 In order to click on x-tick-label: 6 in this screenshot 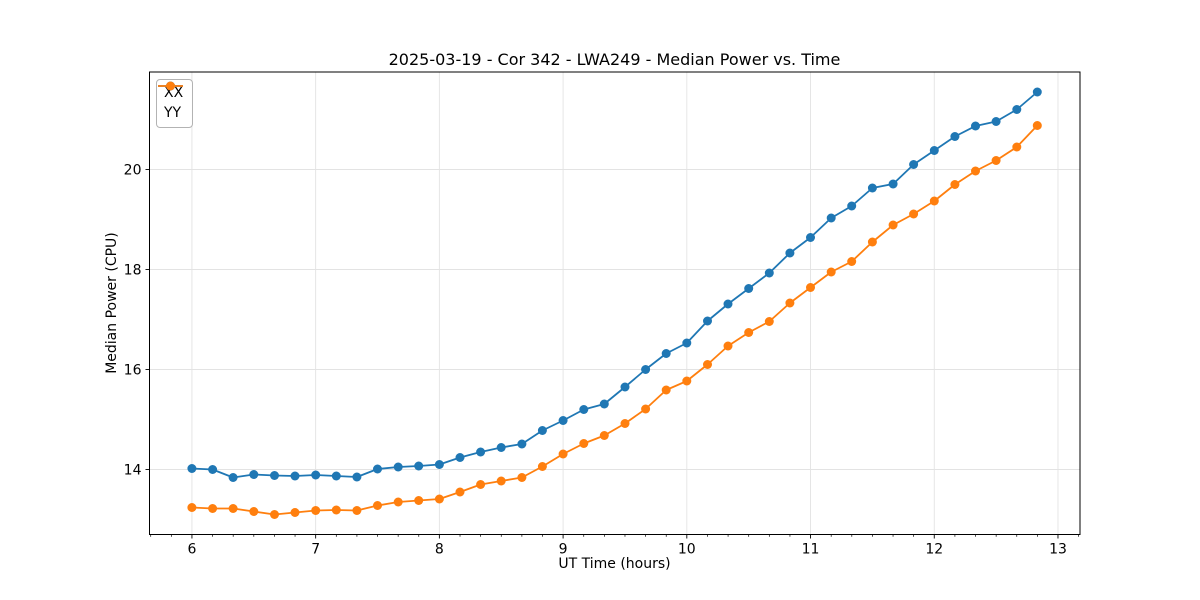, I will do `click(191, 550)`.